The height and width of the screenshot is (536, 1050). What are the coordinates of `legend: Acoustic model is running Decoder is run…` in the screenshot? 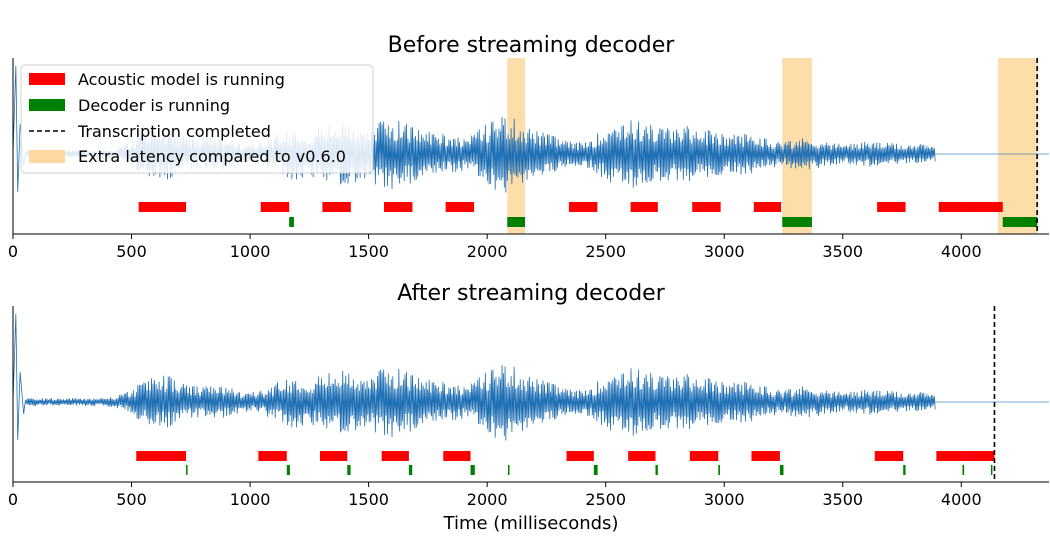 It's located at (197, 119).